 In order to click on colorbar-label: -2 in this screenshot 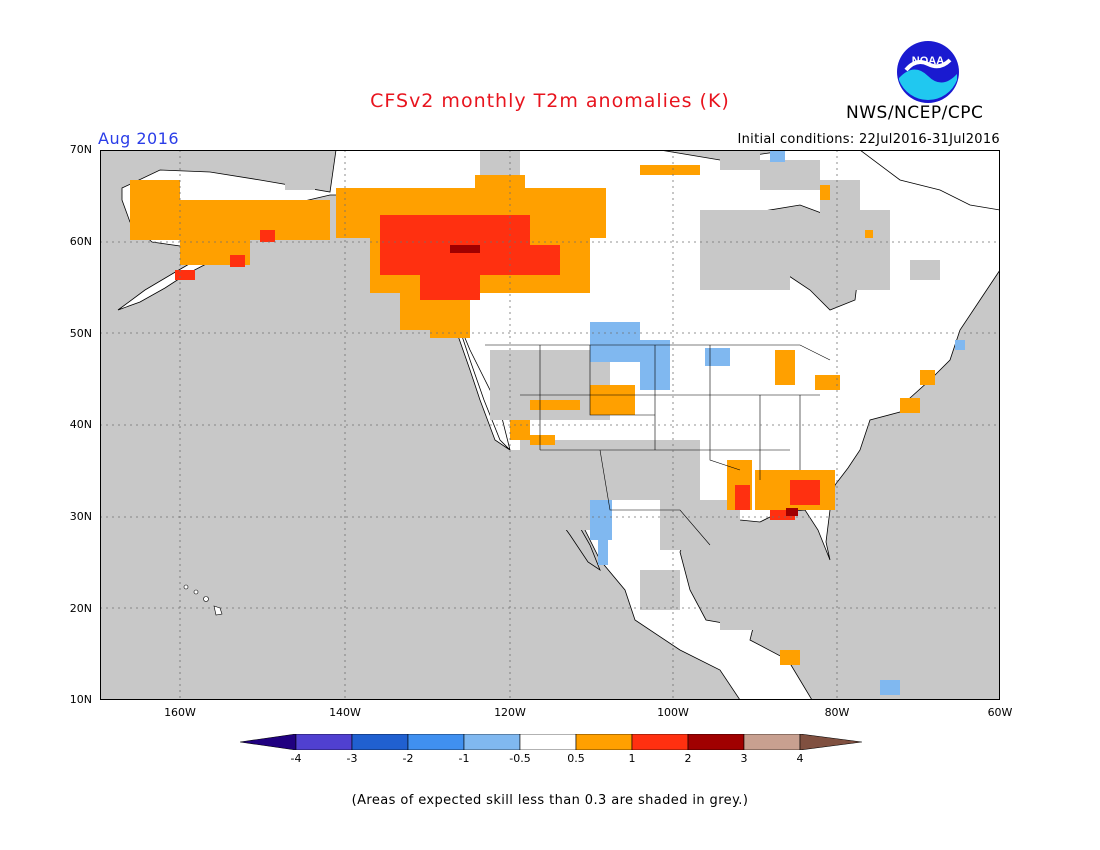, I will do `click(408, 758)`.